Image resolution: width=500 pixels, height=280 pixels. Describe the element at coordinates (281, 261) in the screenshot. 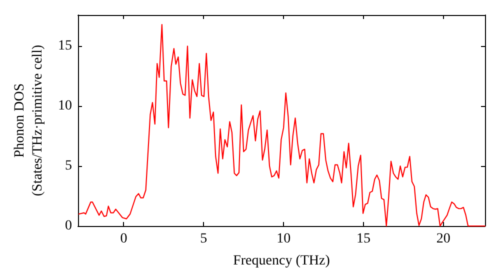

I see `x-axis-title: Frequency (THz)` at that location.